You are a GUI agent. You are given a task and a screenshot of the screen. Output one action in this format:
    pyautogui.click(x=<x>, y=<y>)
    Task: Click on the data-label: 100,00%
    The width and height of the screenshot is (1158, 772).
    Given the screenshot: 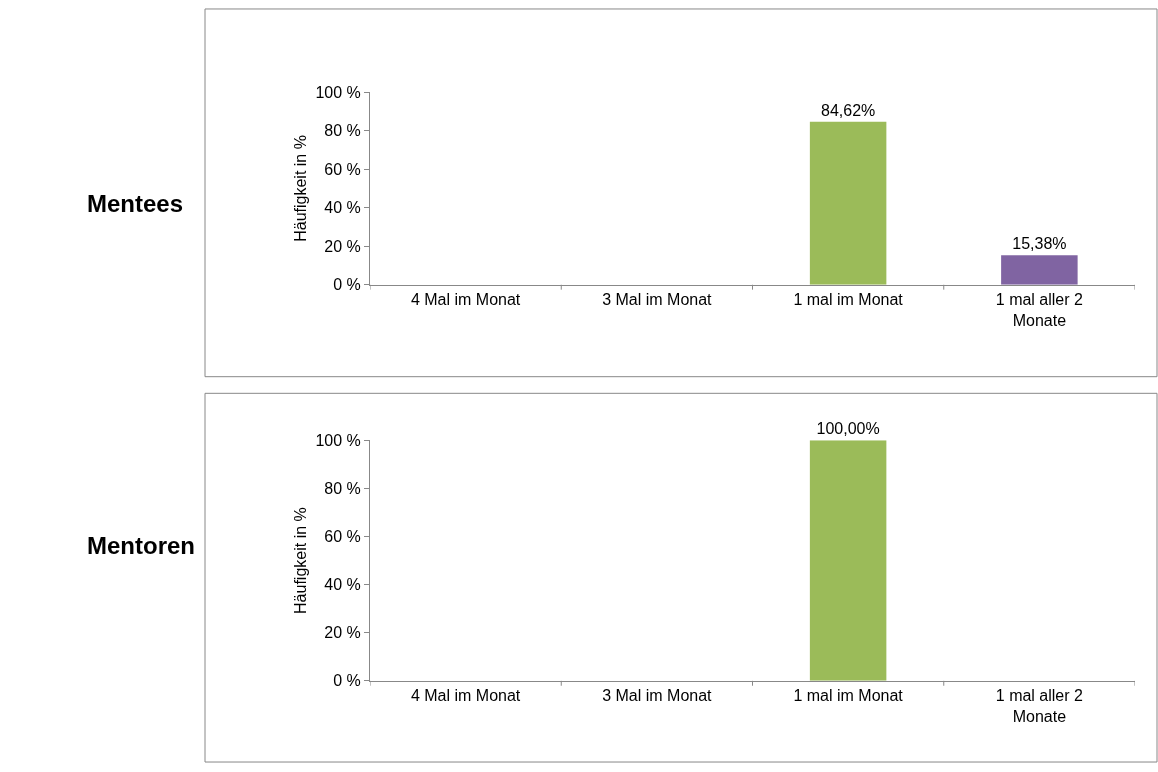 What is the action you would take?
    pyautogui.click(x=848, y=429)
    